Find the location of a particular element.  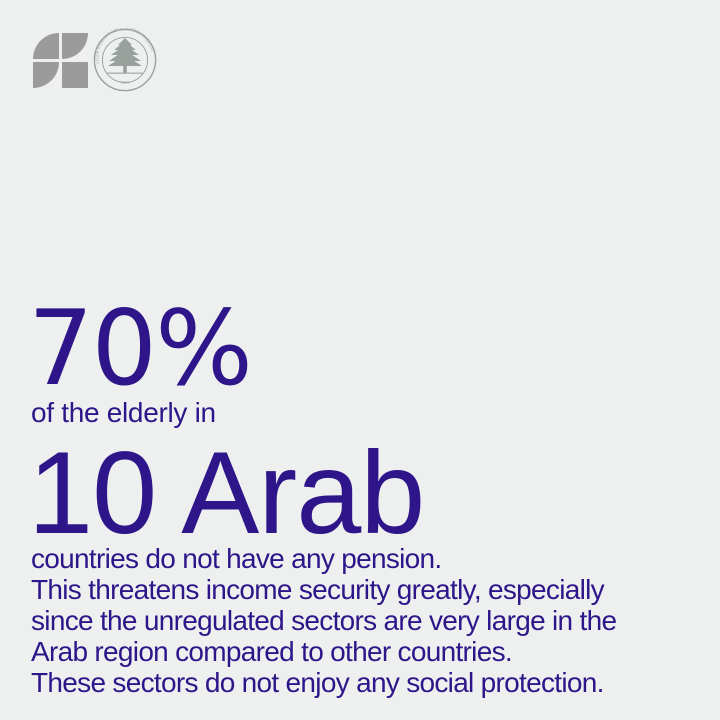

stat-value: 70% is located at coordinates (140, 349).